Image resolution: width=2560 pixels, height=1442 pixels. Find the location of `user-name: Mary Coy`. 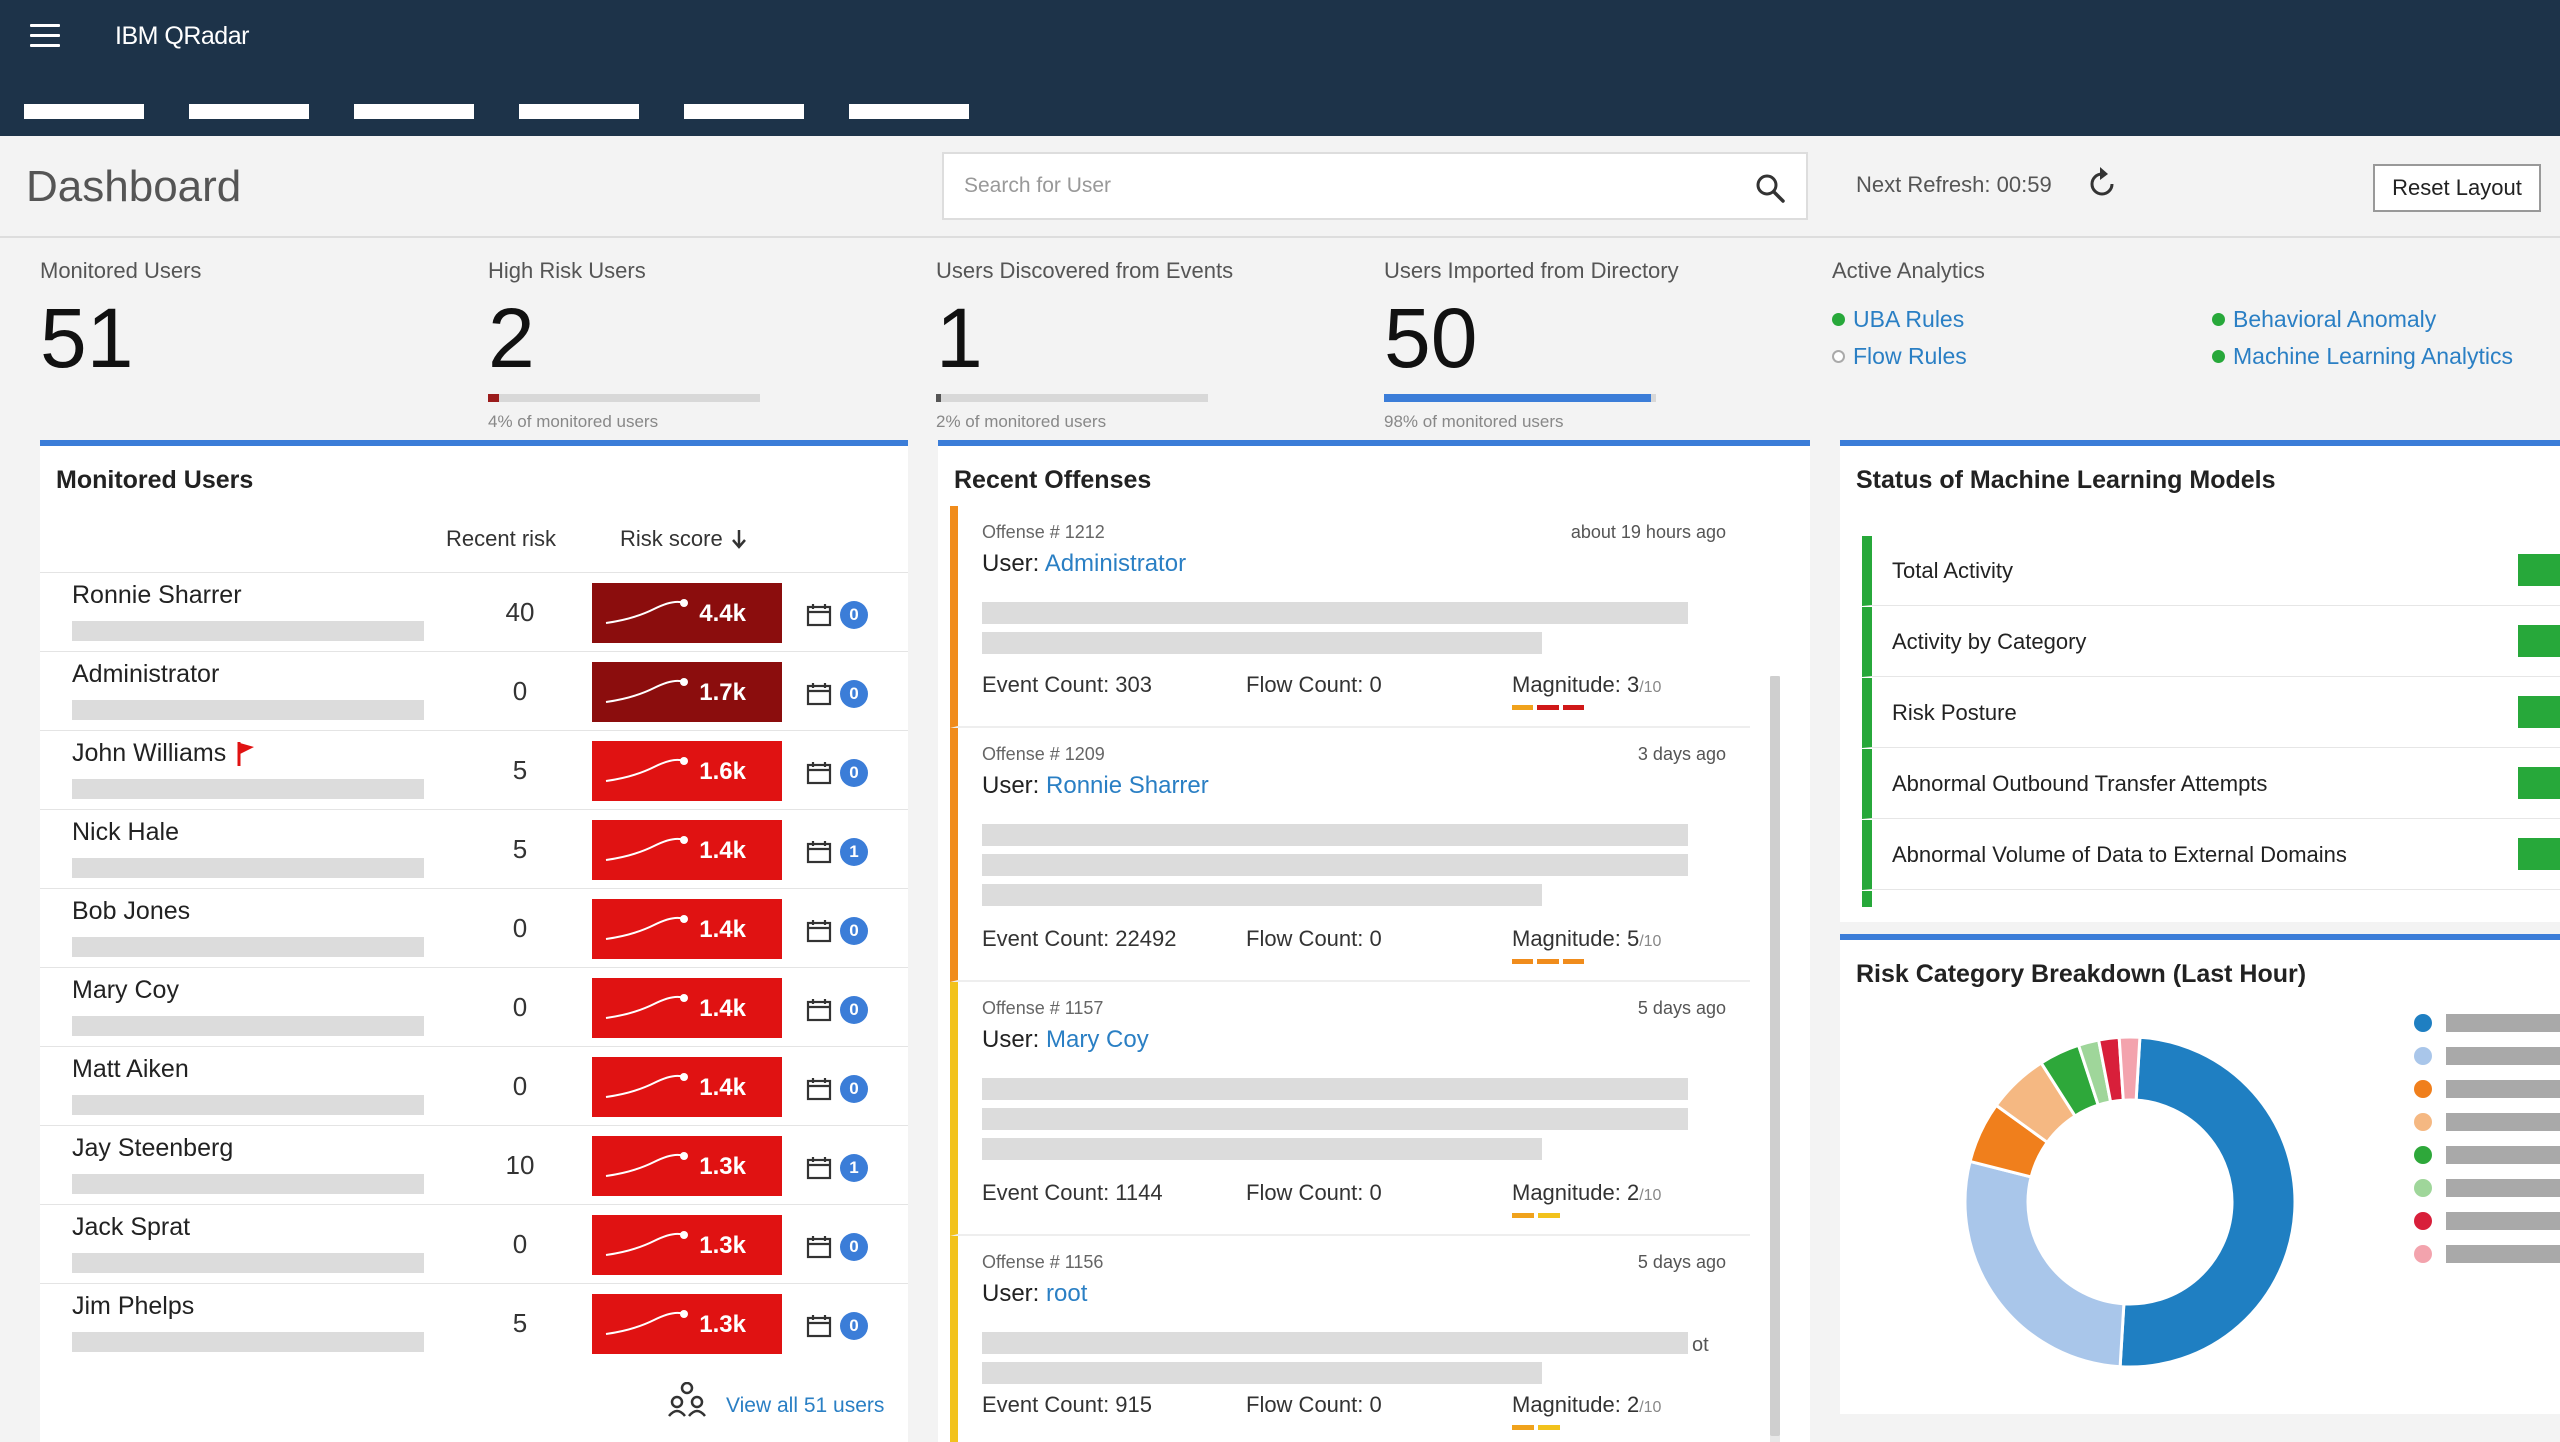

user-name: Mary Coy is located at coordinates (125, 990).